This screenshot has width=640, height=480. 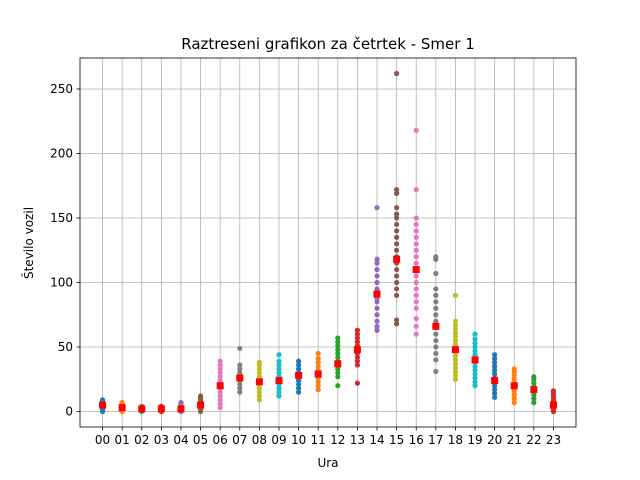 What do you see at coordinates (69, 412) in the screenshot?
I see `y-tick-label: 0` at bounding box center [69, 412].